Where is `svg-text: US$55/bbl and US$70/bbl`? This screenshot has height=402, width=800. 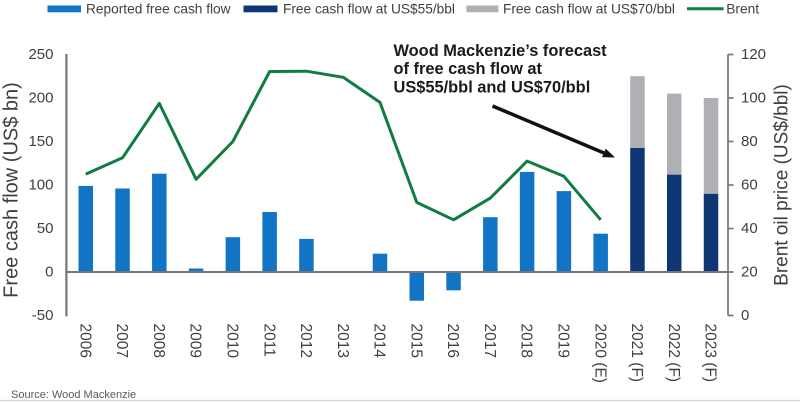
svg-text: US$55/bbl and US$70/bbl is located at coordinates (492, 87).